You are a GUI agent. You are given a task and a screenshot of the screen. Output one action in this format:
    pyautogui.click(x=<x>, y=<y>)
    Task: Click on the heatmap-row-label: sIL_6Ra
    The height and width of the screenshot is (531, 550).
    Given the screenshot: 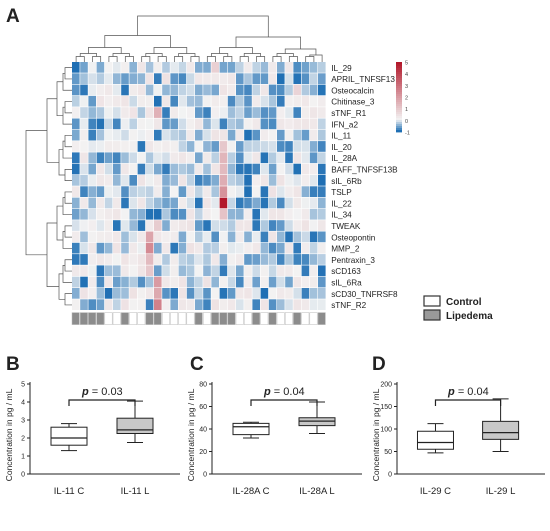 What is the action you would take?
    pyautogui.click(x=346, y=283)
    